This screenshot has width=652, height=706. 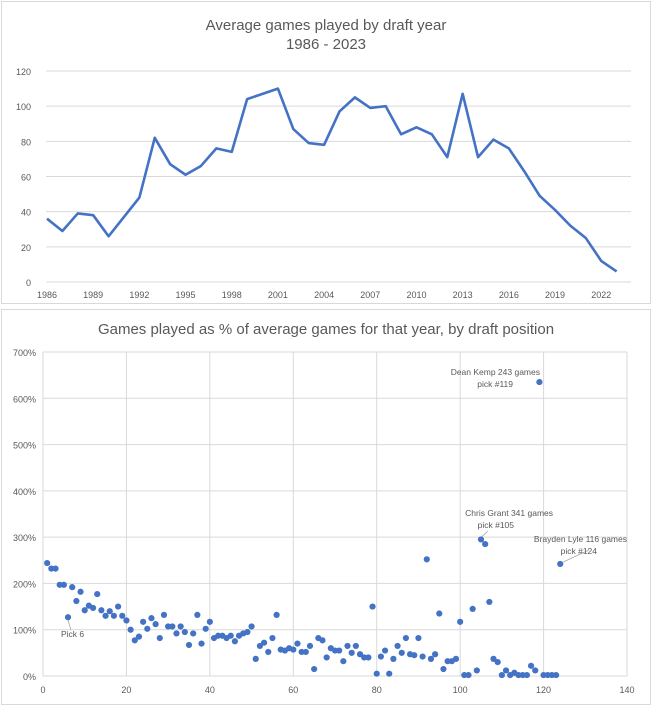 I want to click on x-tick-label: 0, so click(x=42, y=690).